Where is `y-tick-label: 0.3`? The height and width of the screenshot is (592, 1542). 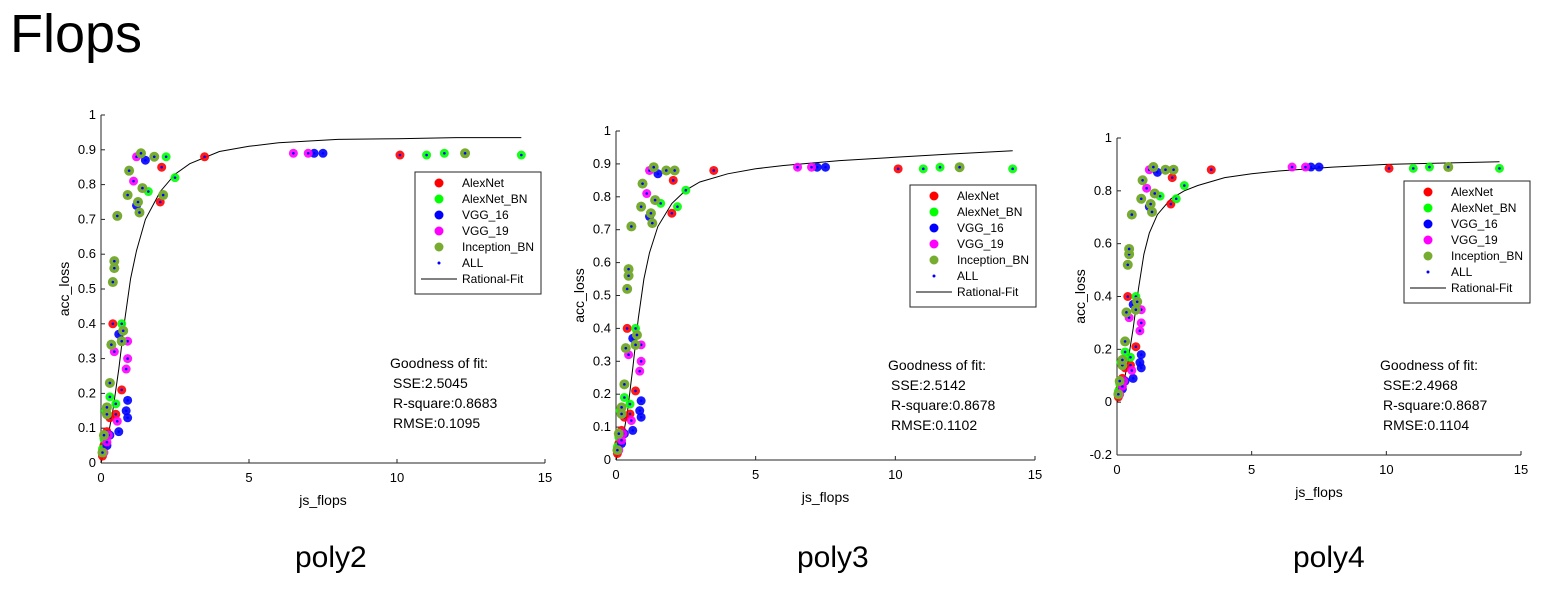 y-tick-label: 0.3 is located at coordinates (602, 360).